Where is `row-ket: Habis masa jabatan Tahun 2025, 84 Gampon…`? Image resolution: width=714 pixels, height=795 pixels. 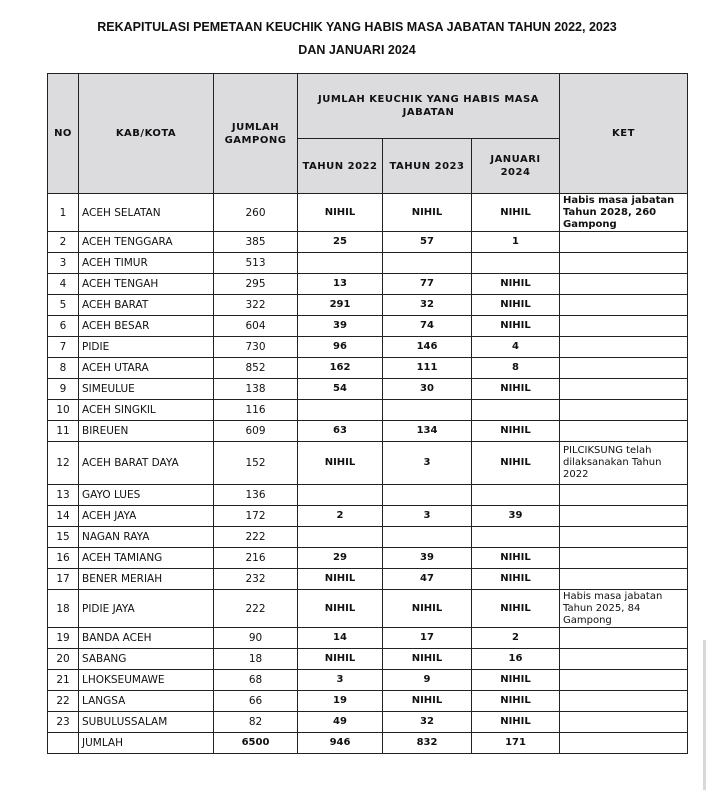
row-ket: Habis masa jabatan Tahun 2025, 84 Gampon… is located at coordinates (623, 608).